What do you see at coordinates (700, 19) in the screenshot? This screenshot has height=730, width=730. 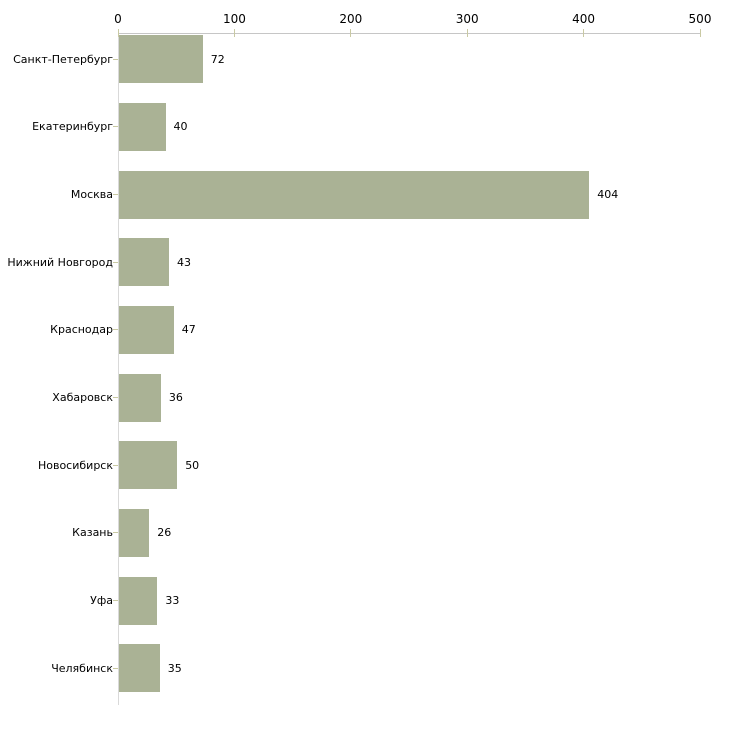 I see `x-axis-tick-label: 500` at bounding box center [700, 19].